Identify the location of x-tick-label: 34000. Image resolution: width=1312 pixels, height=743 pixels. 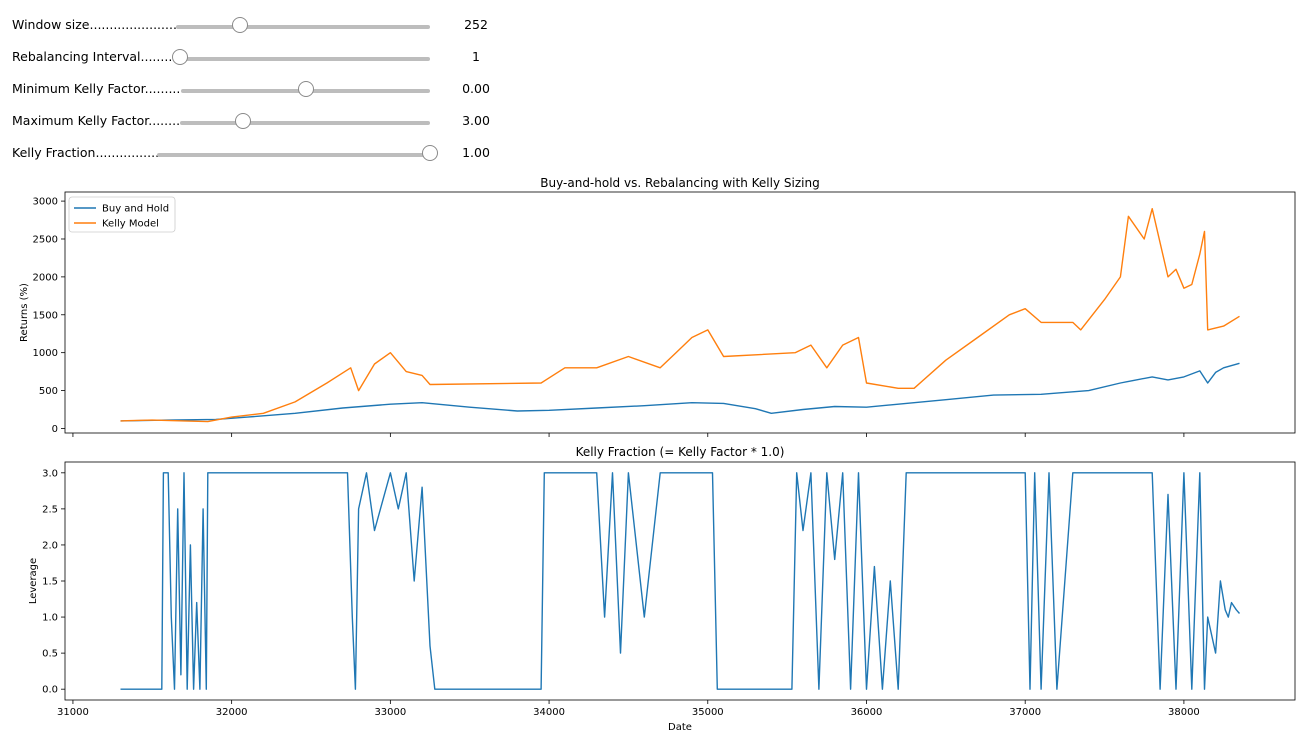
(549, 712).